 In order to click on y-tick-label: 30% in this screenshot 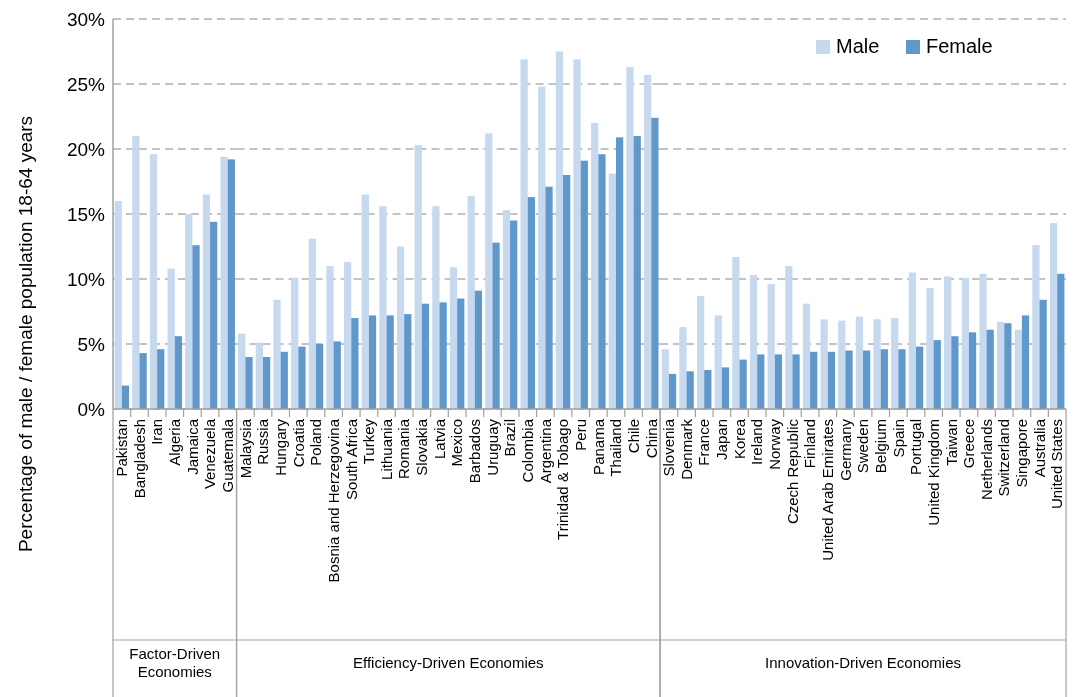, I will do `click(86, 19)`.